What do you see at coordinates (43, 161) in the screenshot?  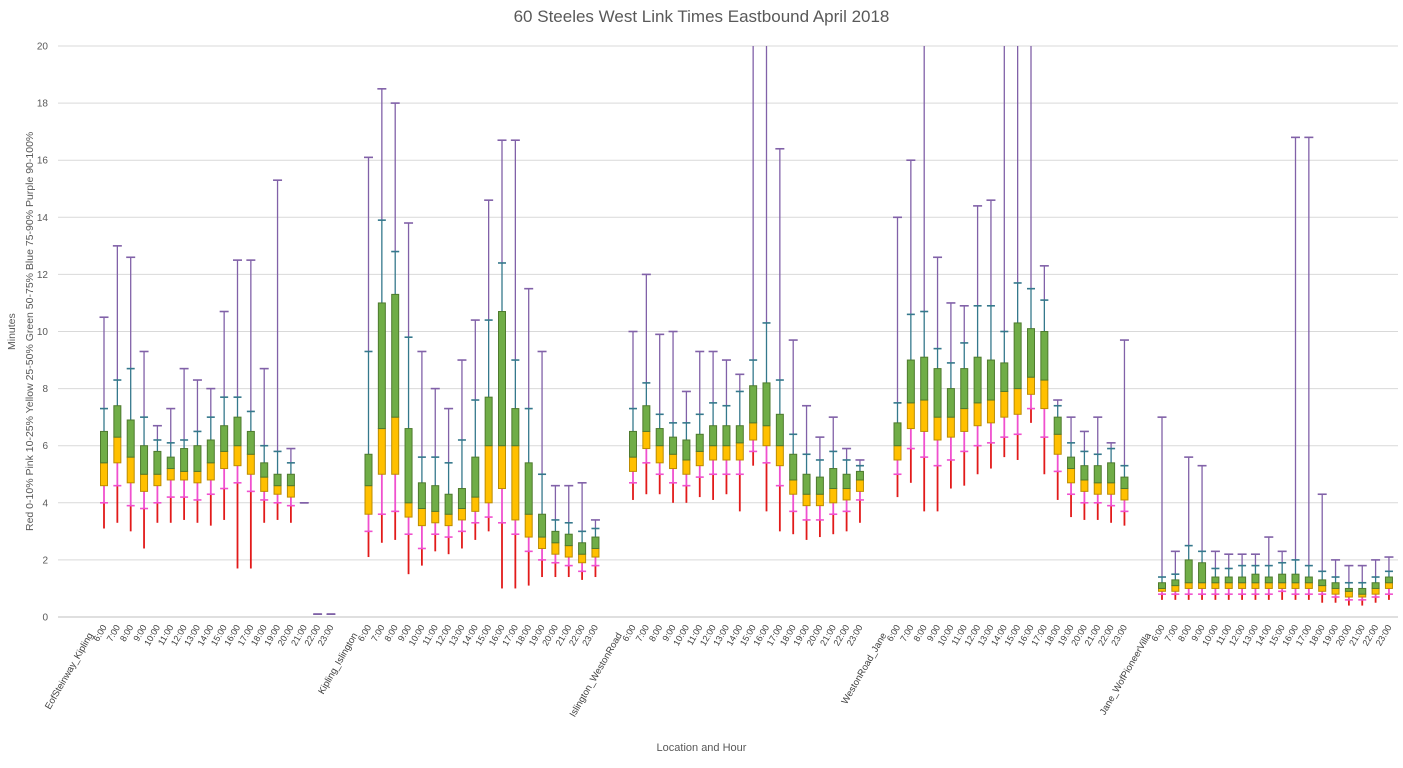 I see `y-tick-label: 16` at bounding box center [43, 161].